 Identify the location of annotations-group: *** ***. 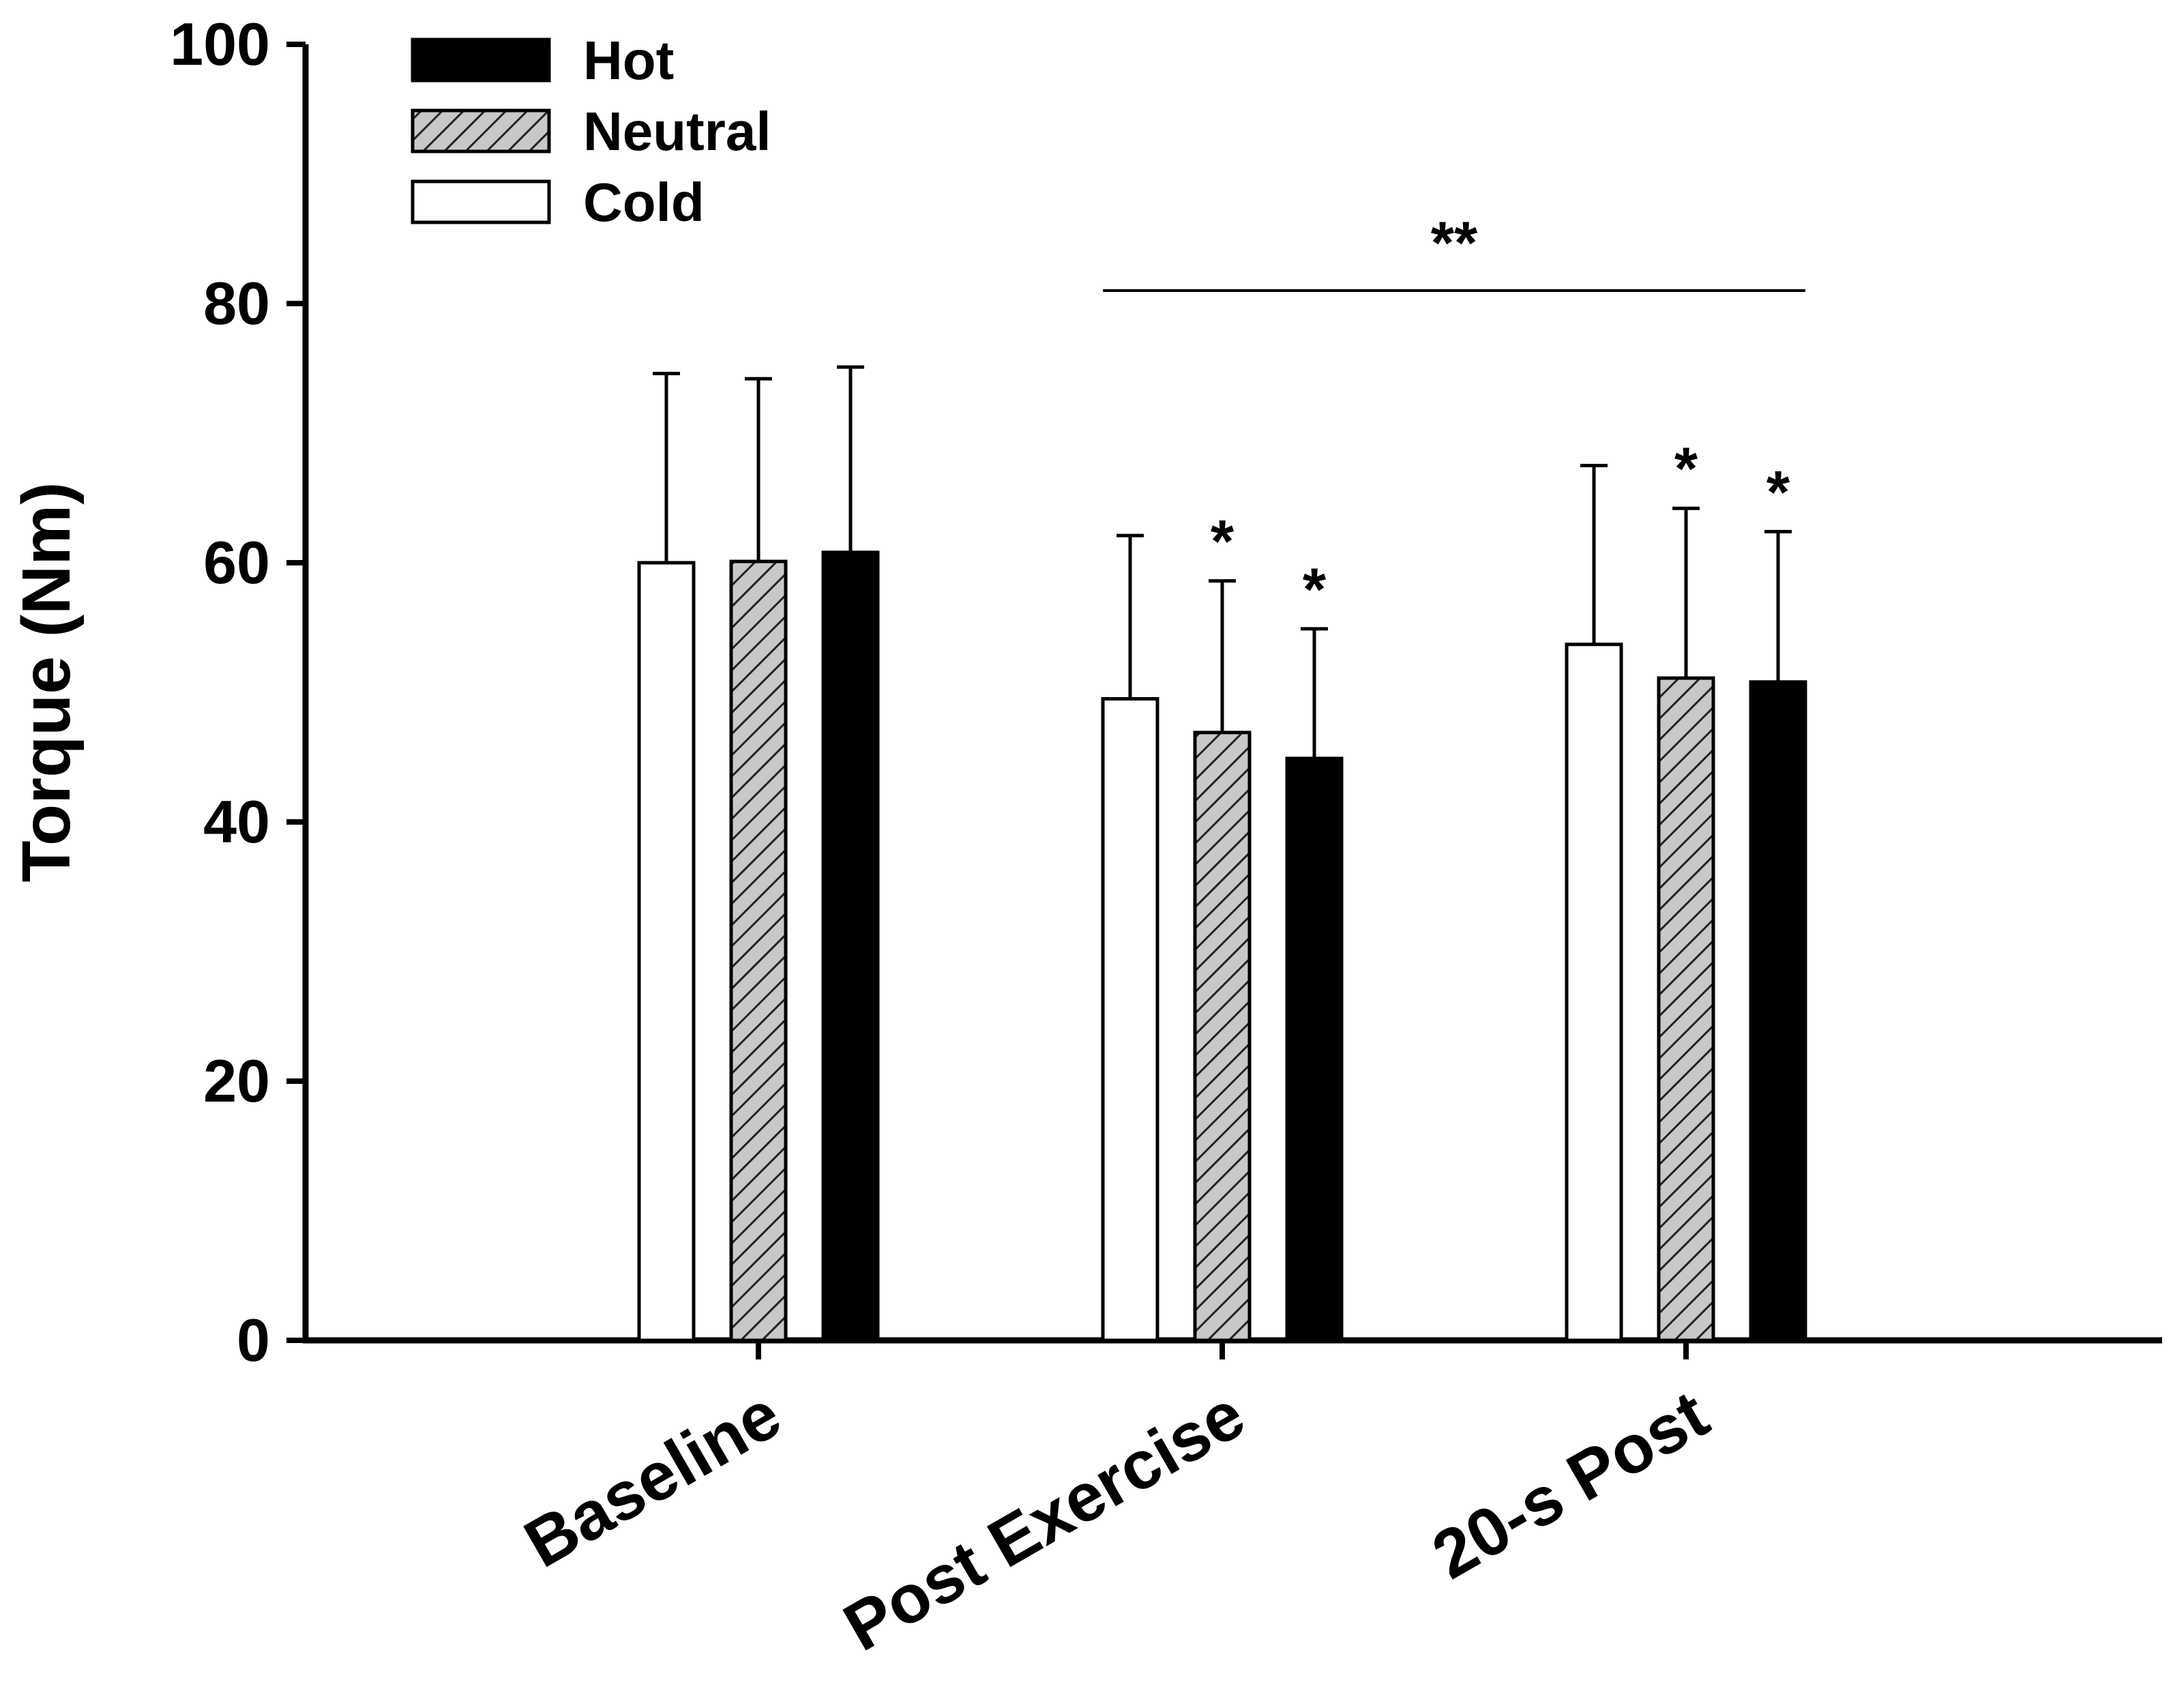
(1454, 416).